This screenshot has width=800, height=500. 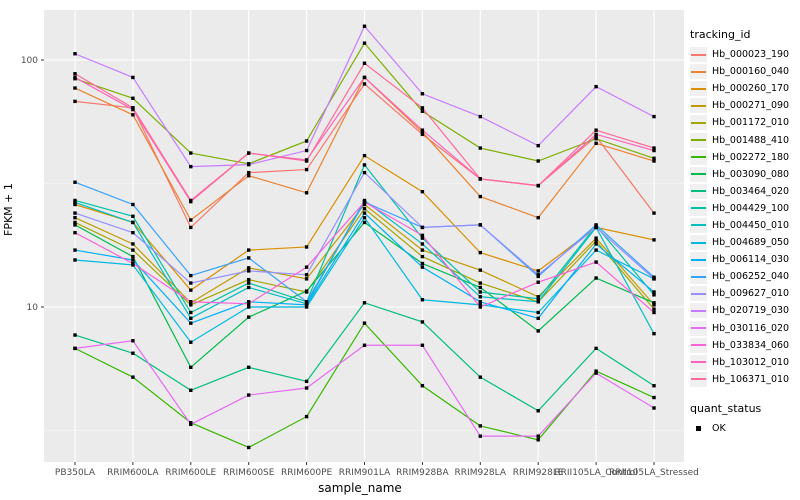 What do you see at coordinates (745, 139) in the screenshot?
I see `legend-item: Hb_001488_410` at bounding box center [745, 139].